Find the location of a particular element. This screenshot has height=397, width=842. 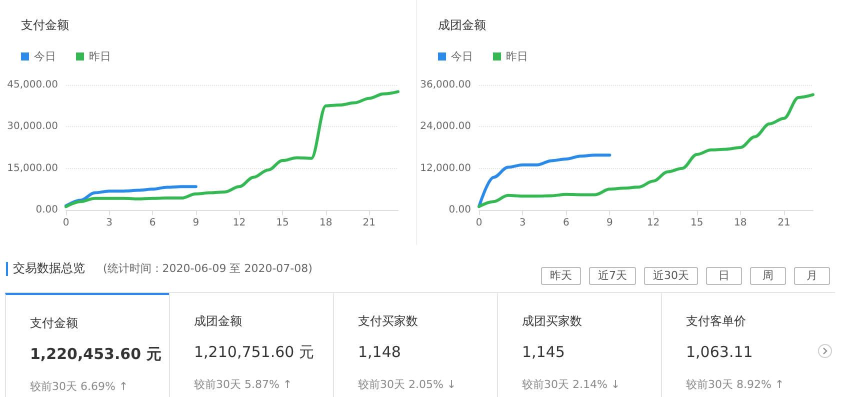

text: 较前30天 5.87% ↑ is located at coordinates (243, 384).